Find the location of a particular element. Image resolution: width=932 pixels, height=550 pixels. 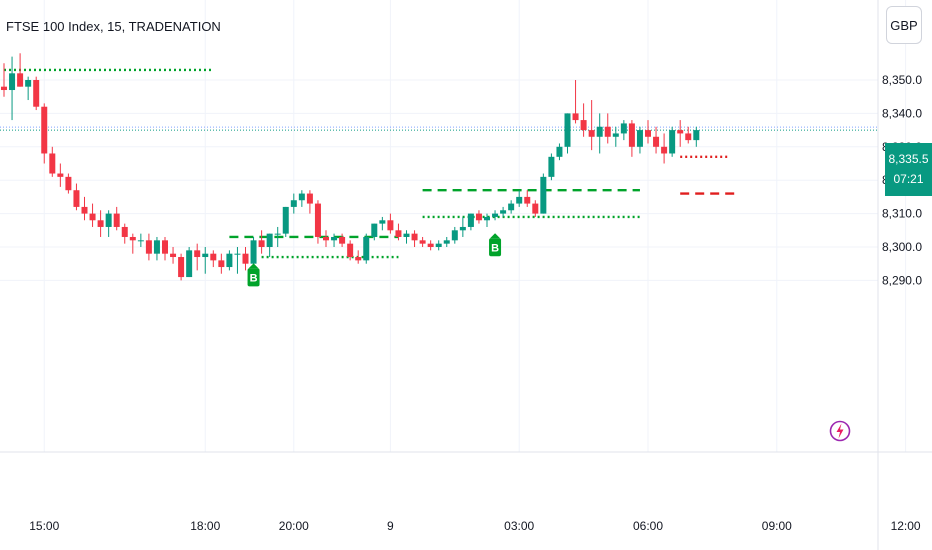

price-tick-label: 8,290.0 is located at coordinates (902, 280).